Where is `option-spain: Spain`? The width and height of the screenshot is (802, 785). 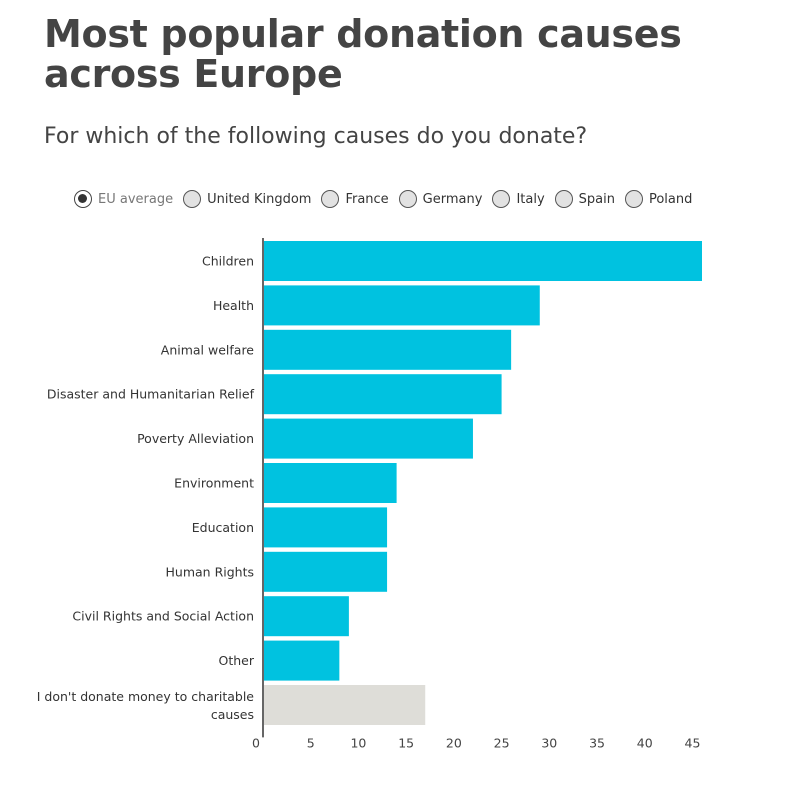
option-spain: Spain is located at coordinates (584, 199).